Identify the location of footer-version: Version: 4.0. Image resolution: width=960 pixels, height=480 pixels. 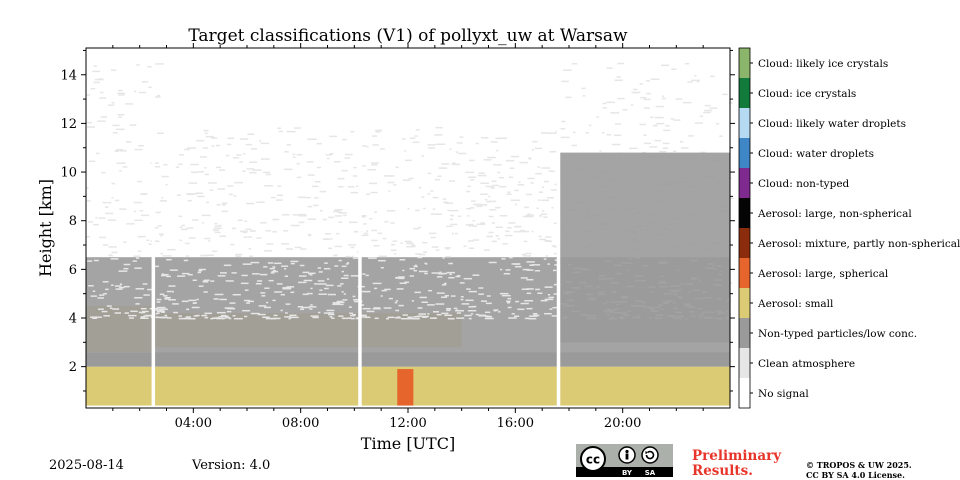
(231, 465).